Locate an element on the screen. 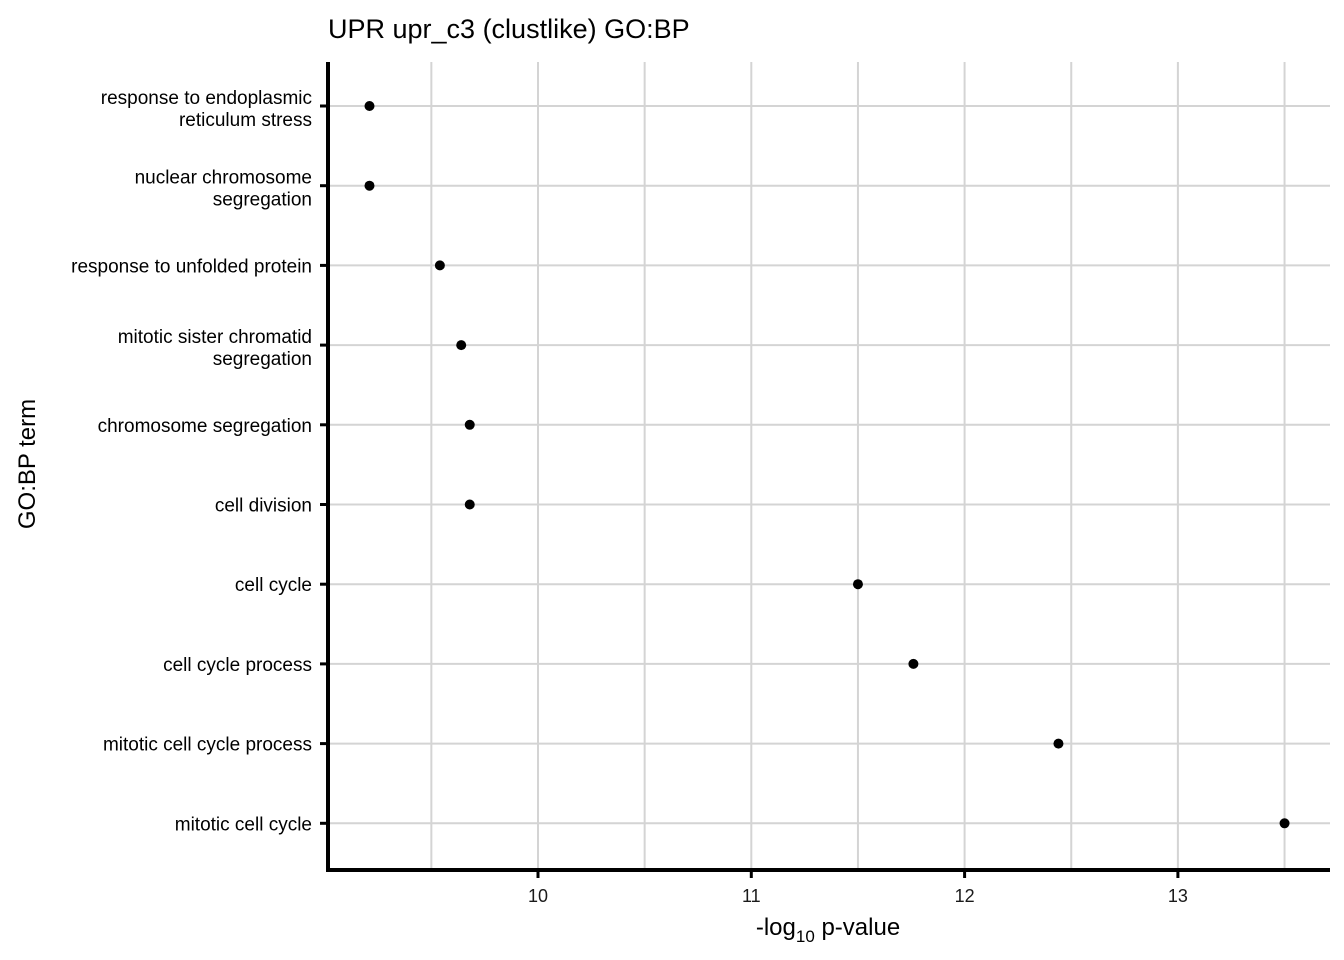 Image resolution: width=1344 pixels, height=960 pixels. y-tick-label: response to unfolded protein is located at coordinates (191, 266).